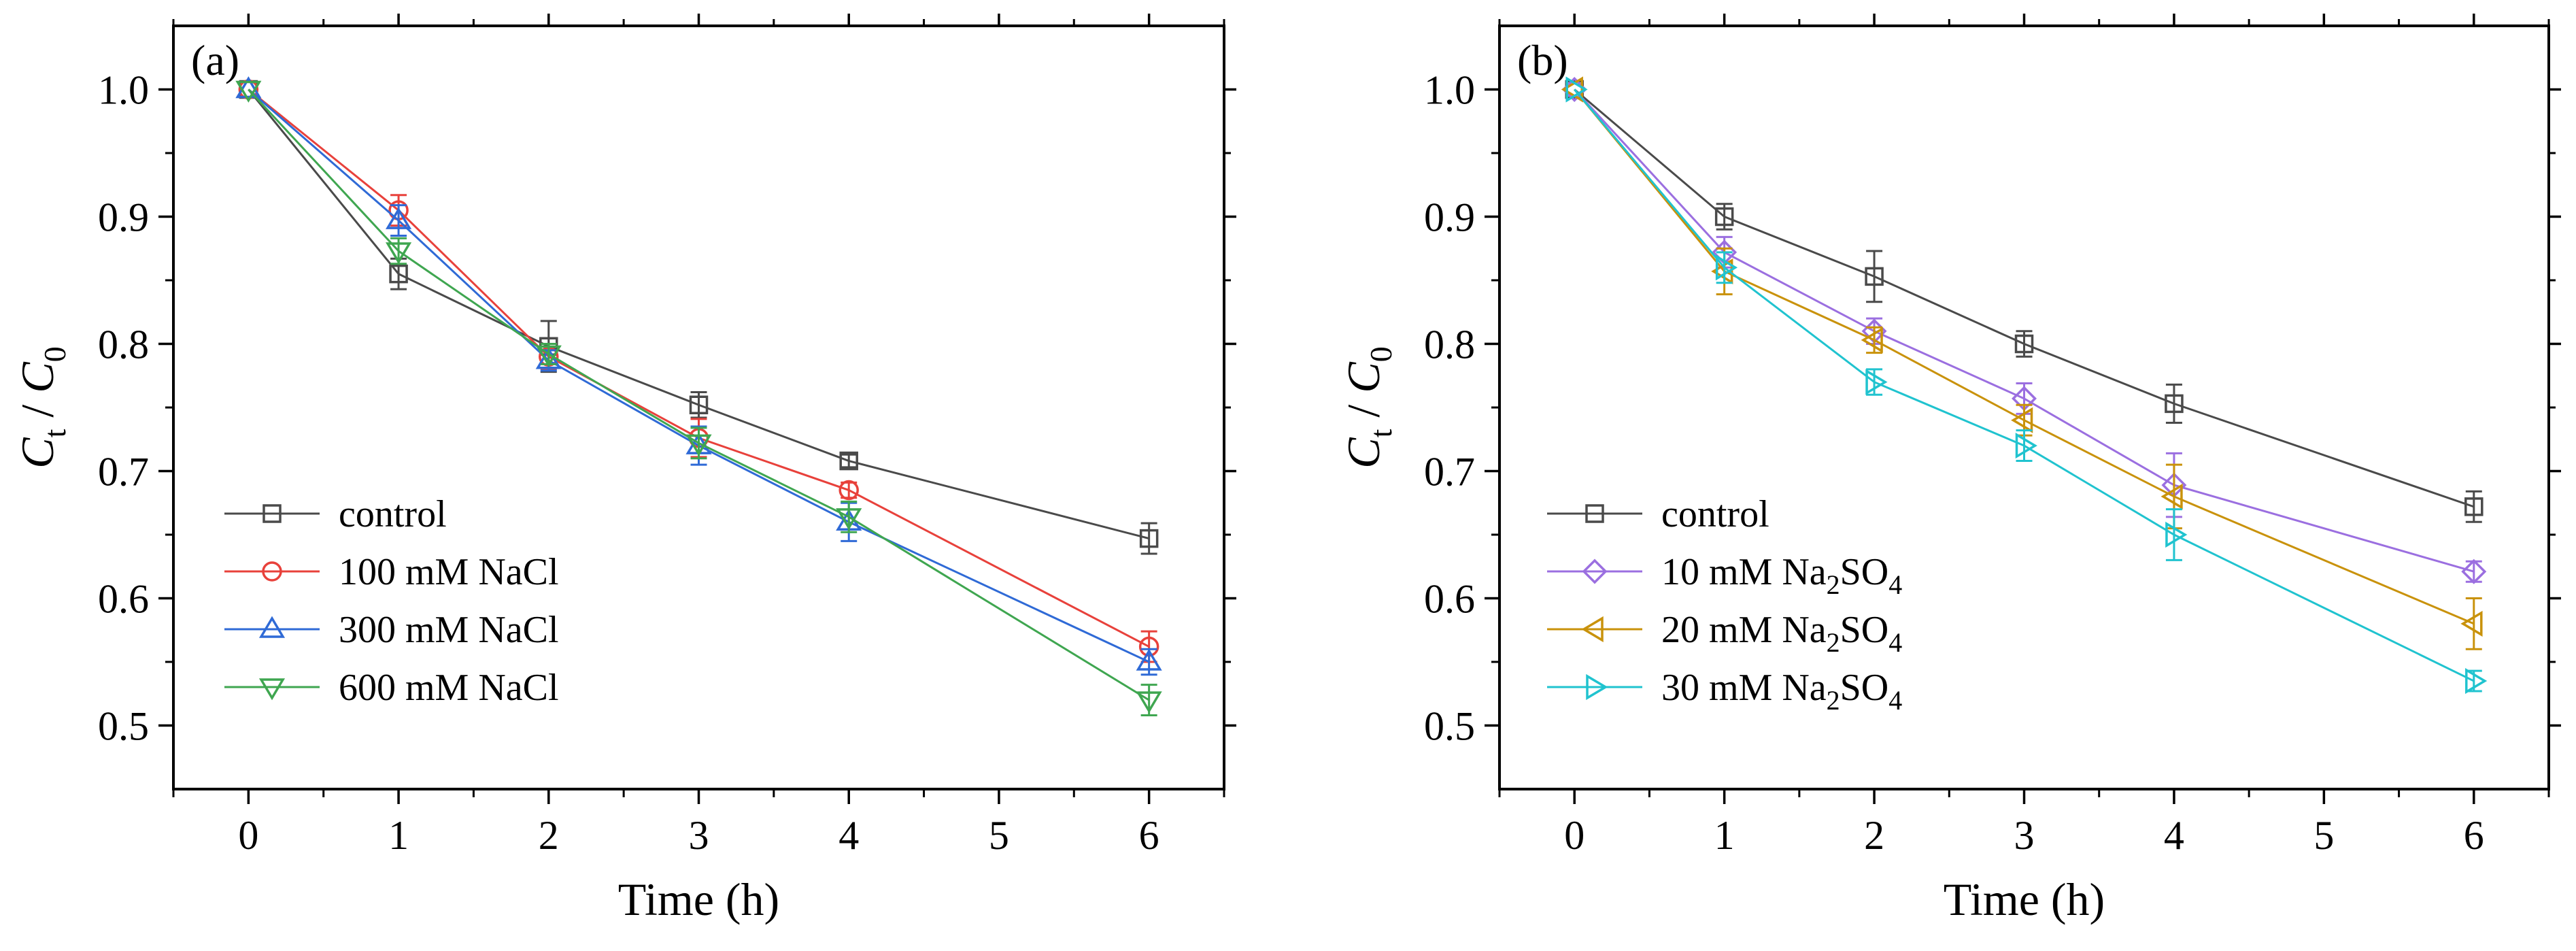  I want to click on legend-label: 20 mM Na2SO4, so click(1781, 633).